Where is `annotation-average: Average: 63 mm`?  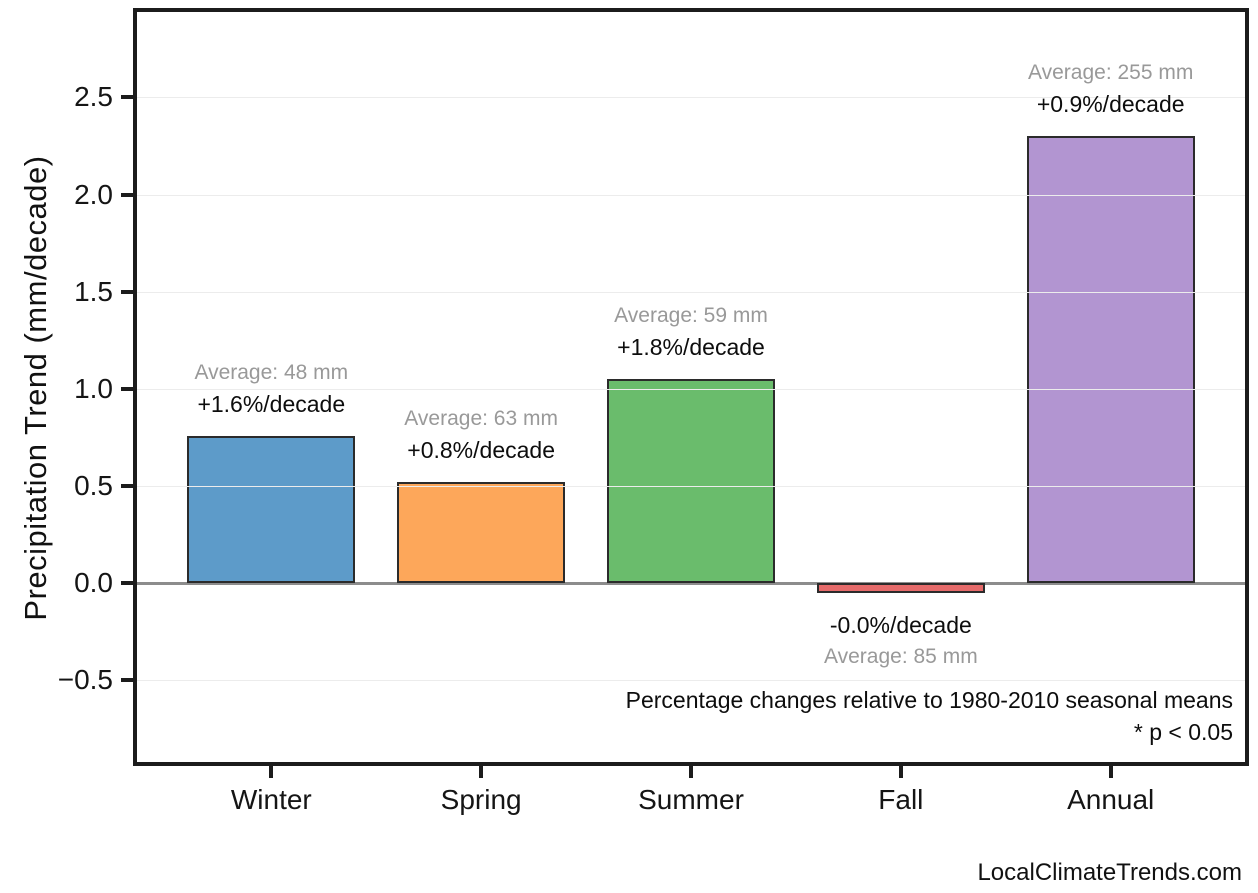 annotation-average: Average: 63 mm is located at coordinates (481, 419).